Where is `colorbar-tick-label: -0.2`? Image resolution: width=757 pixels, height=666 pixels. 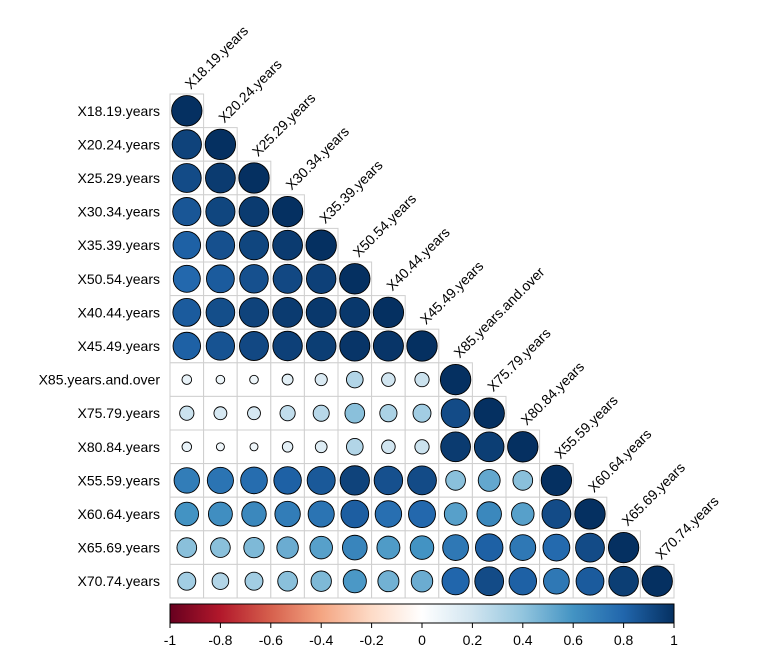
colorbar-tick-label: -0.2 is located at coordinates (372, 640).